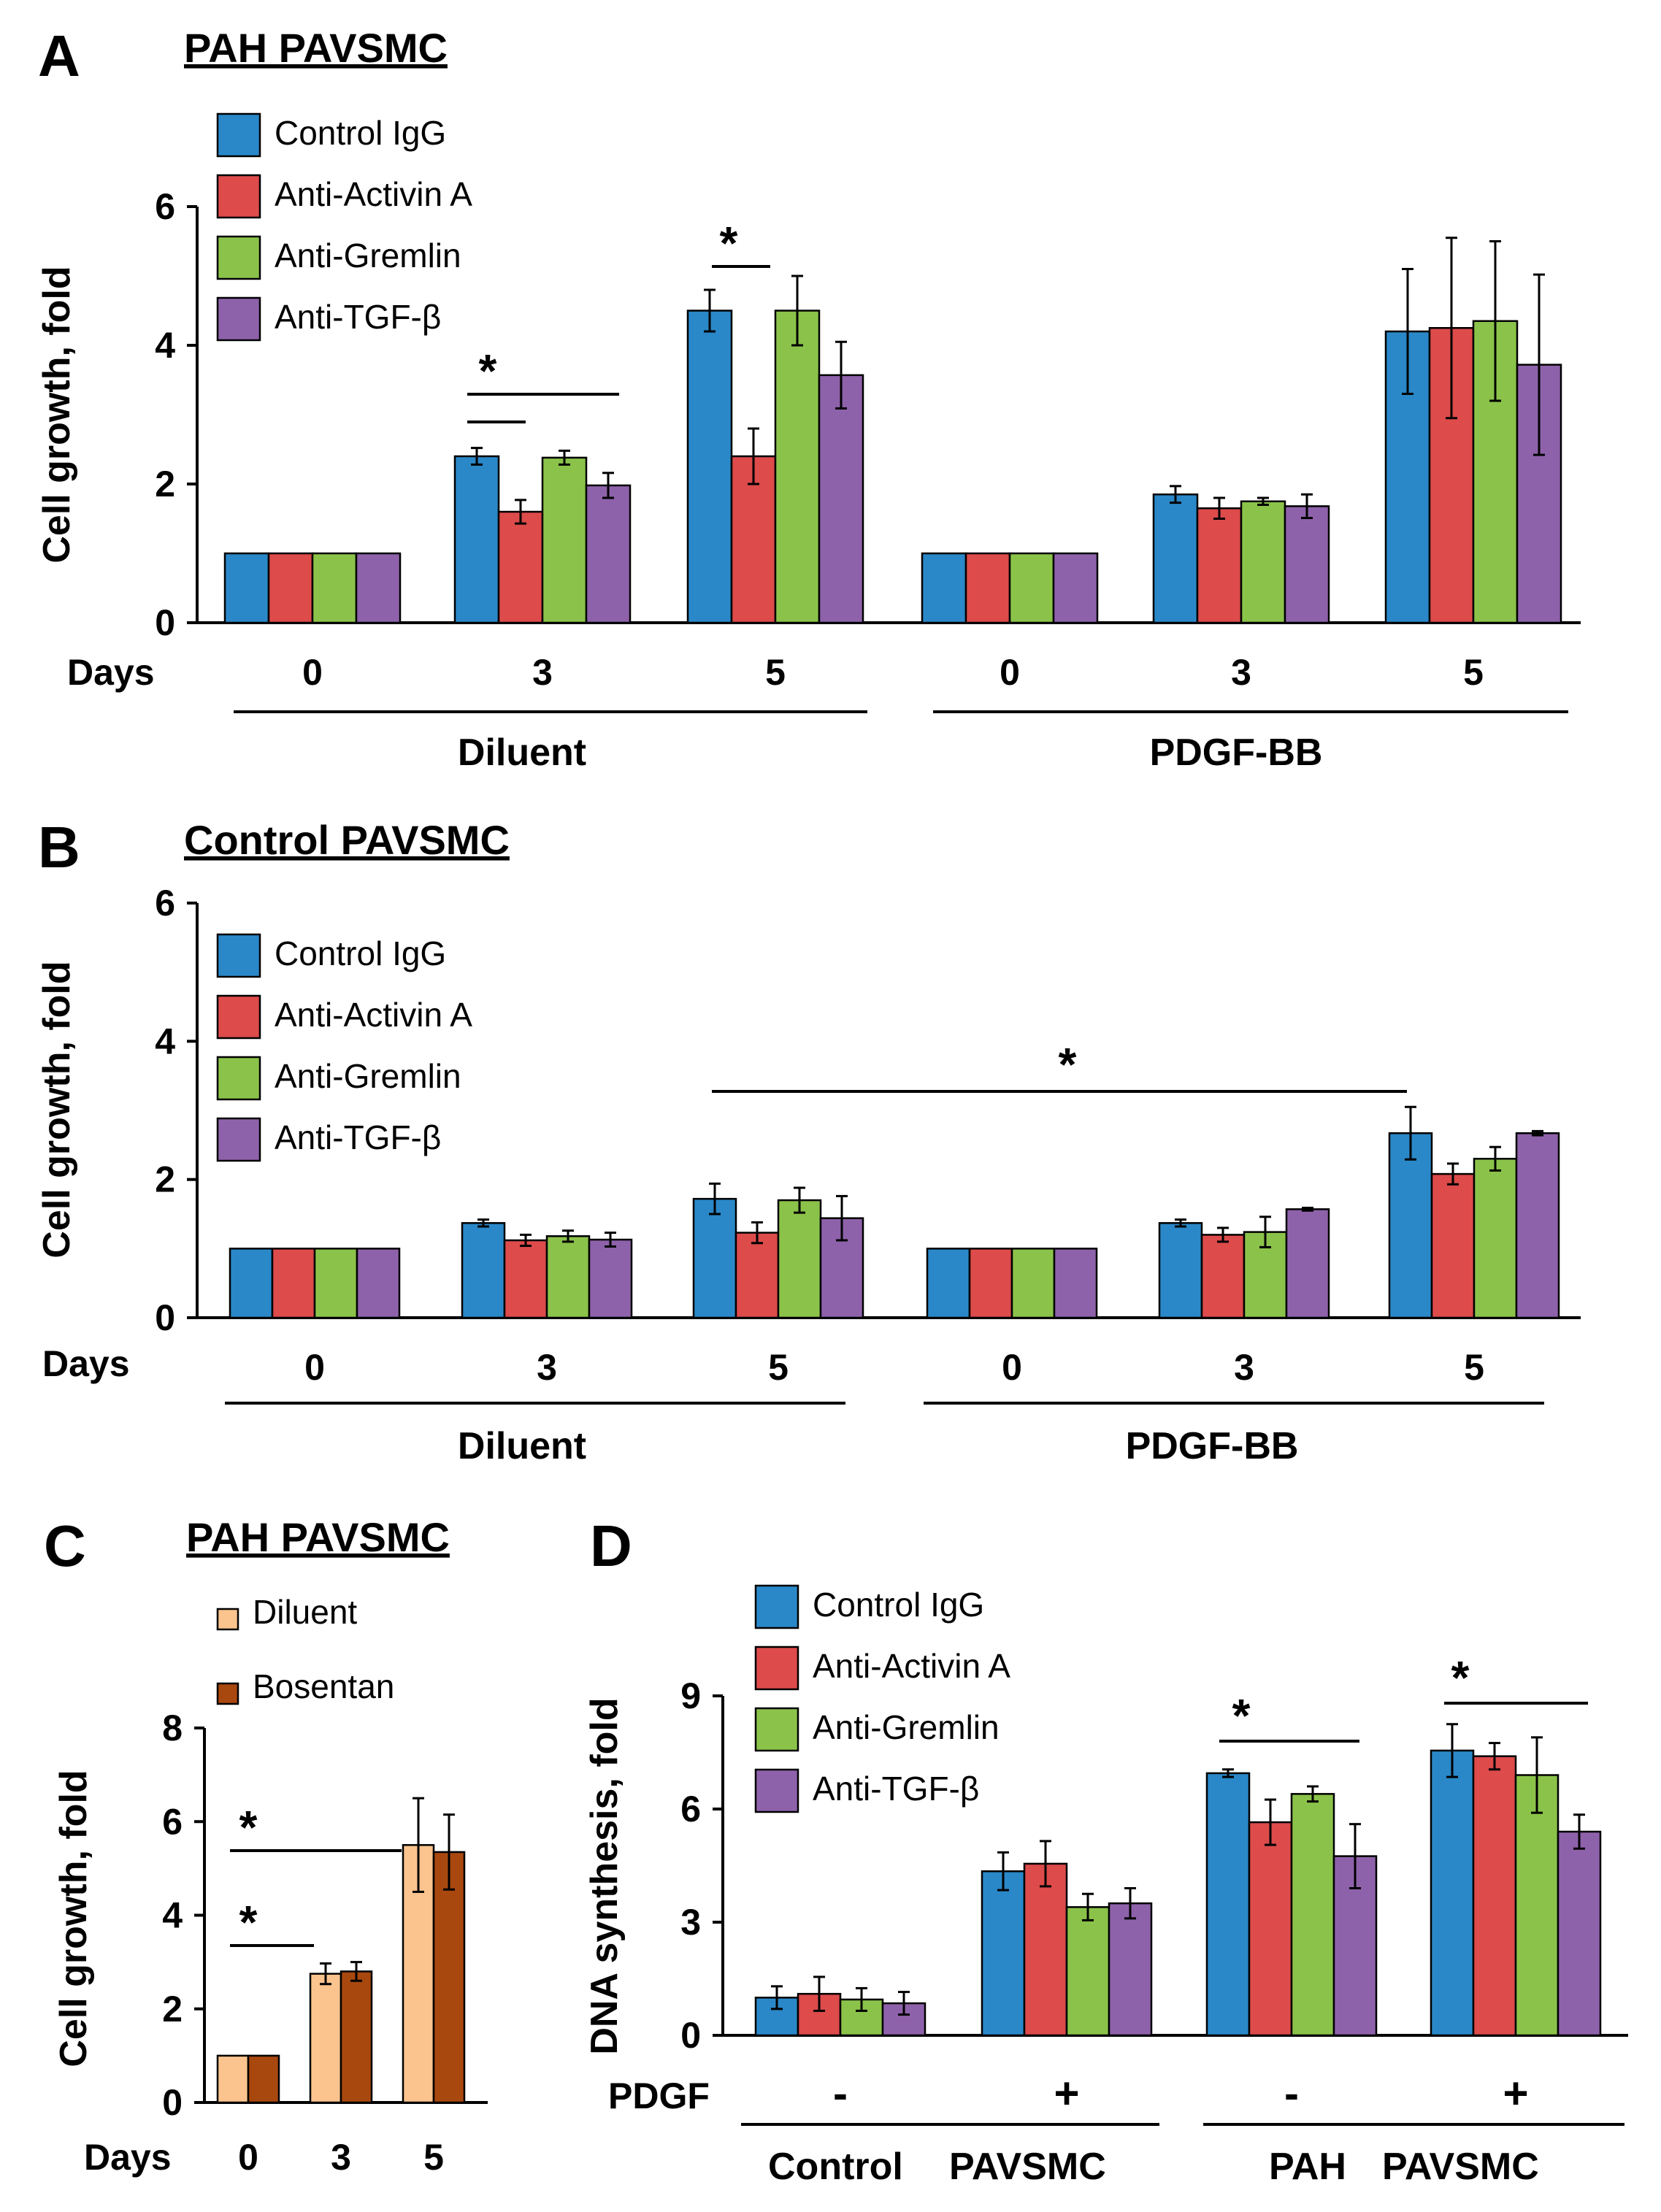  What do you see at coordinates (373, 194) in the screenshot?
I see `panel-a-legend-label: Anti-Activin A` at bounding box center [373, 194].